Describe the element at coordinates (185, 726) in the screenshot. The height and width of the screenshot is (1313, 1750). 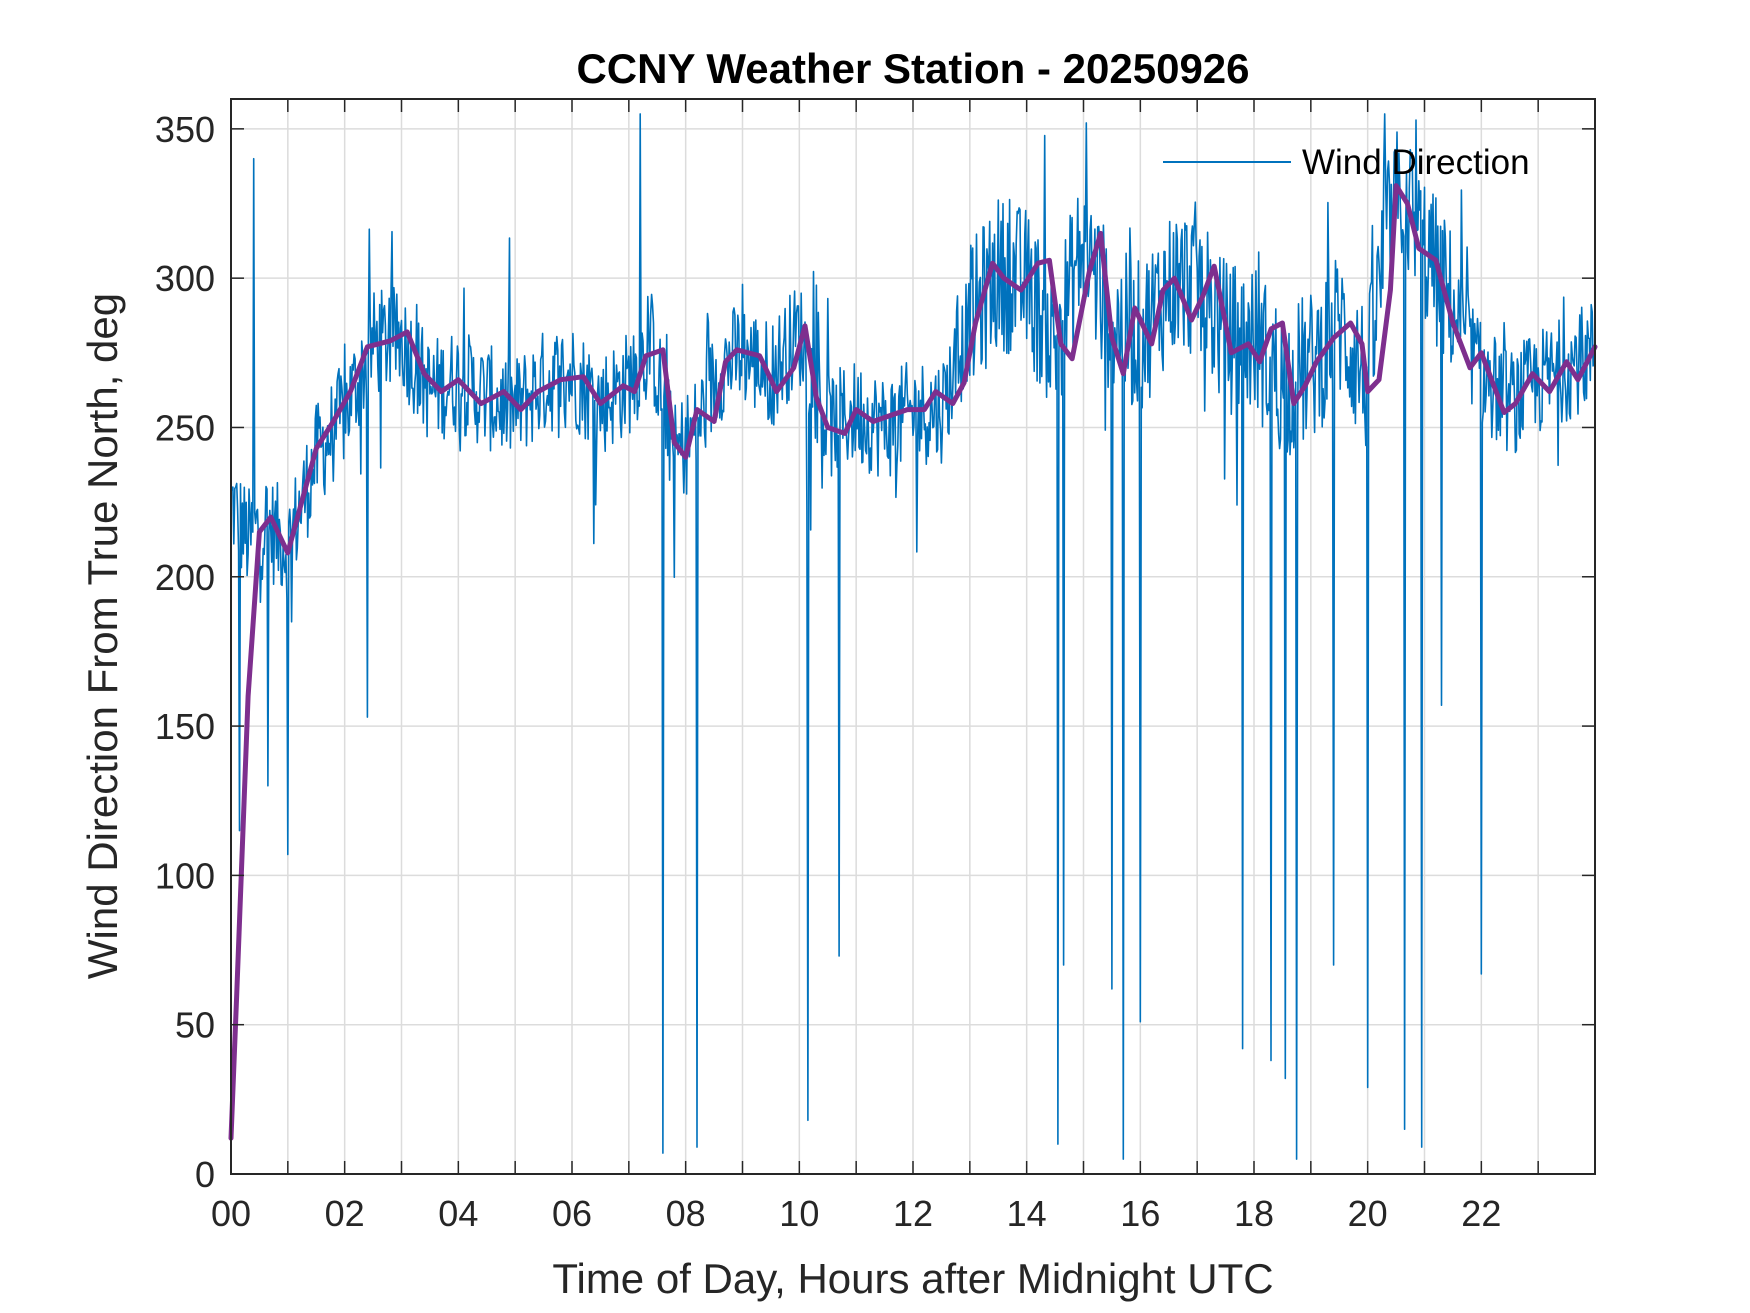
I see `y-tick-label: 150` at that location.